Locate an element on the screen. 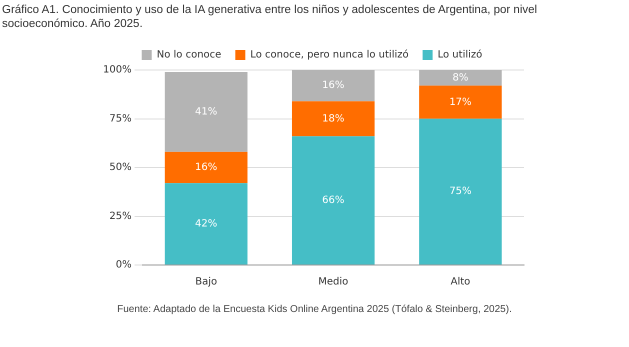 The height and width of the screenshot is (347, 629). y-tick-label: 25% is located at coordinates (120, 216).